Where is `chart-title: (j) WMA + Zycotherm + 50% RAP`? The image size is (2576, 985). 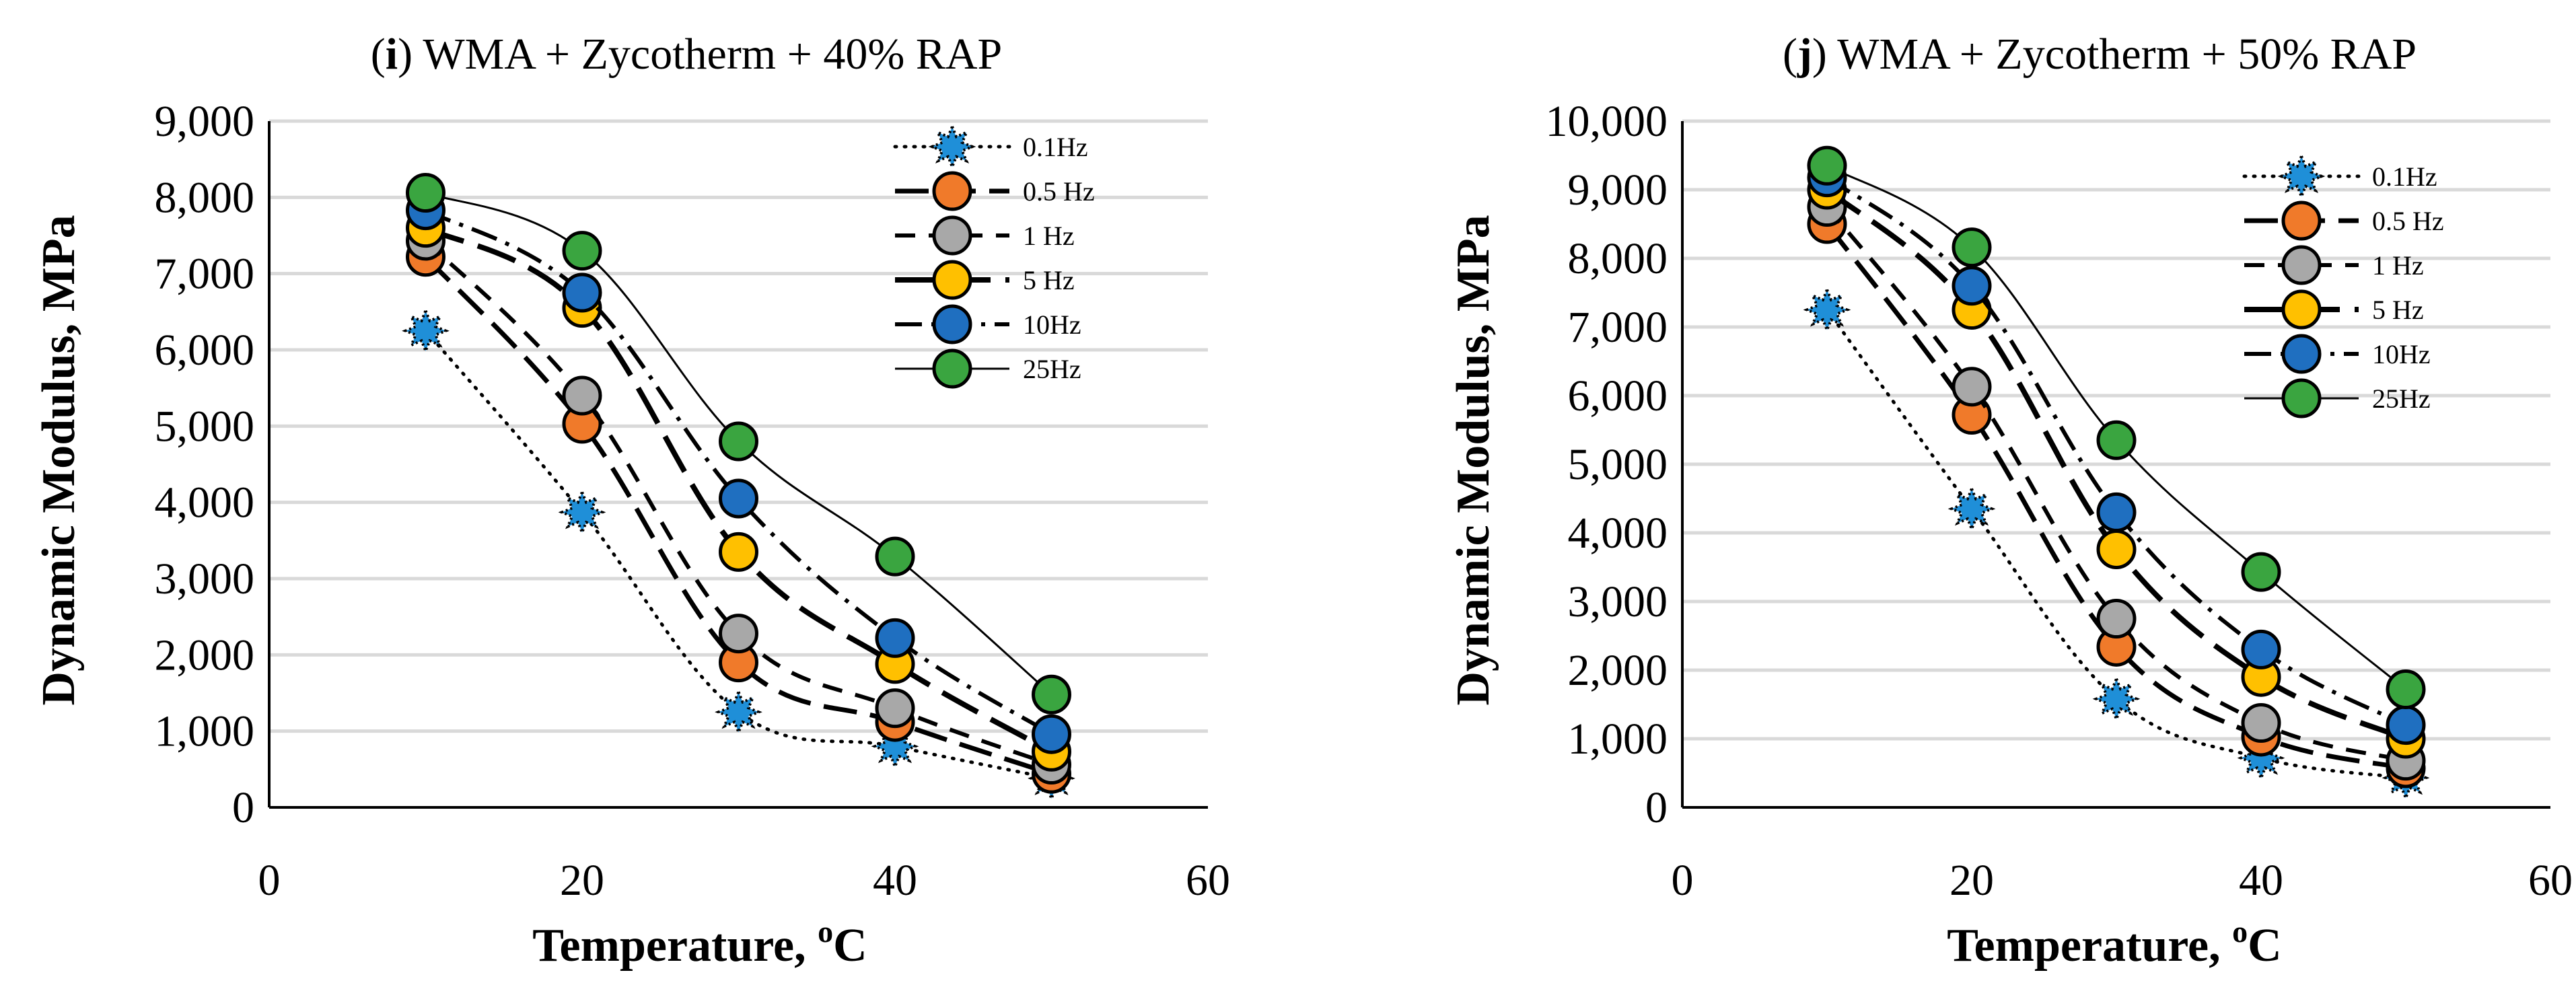
chart-title: (j) WMA + Zycotherm + 50% RAP is located at coordinates (2100, 54).